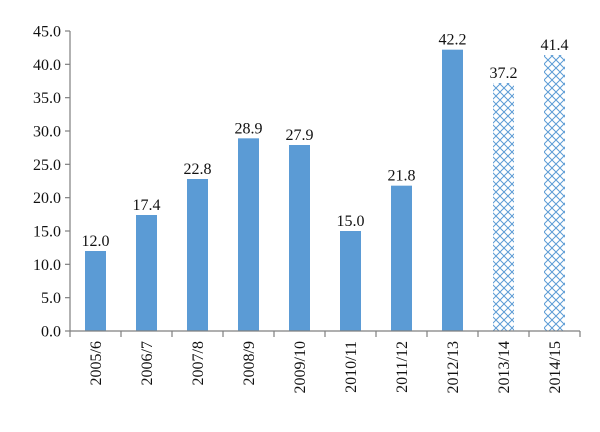 The height and width of the screenshot is (432, 600). I want to click on y-tick-label: 20.0, so click(47, 198).